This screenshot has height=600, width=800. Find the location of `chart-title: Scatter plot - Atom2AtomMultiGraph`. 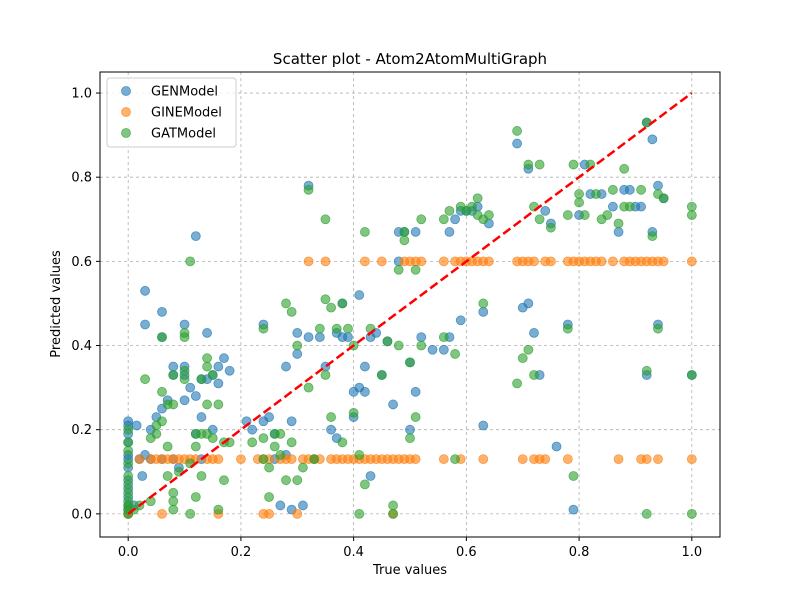

chart-title: Scatter plot - Atom2AtomMultiGraph is located at coordinates (410, 59).